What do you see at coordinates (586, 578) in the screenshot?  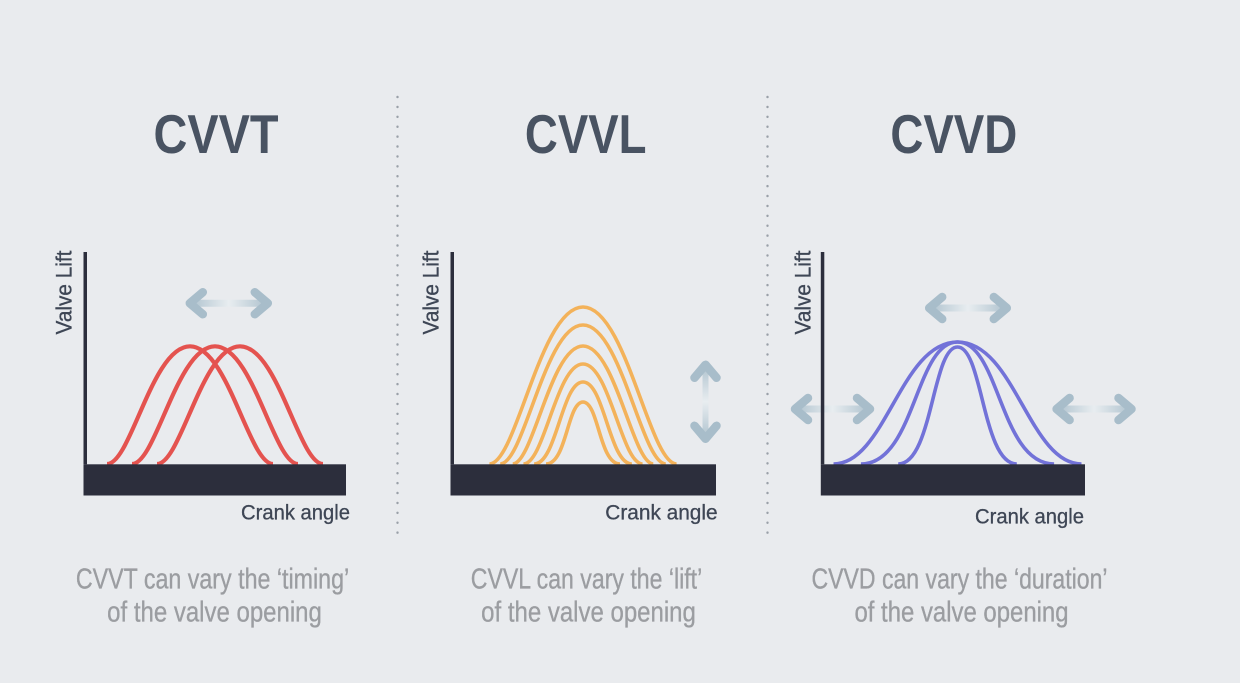 I see `svg-text: CVVL can vary the ‘lift’` at bounding box center [586, 578].